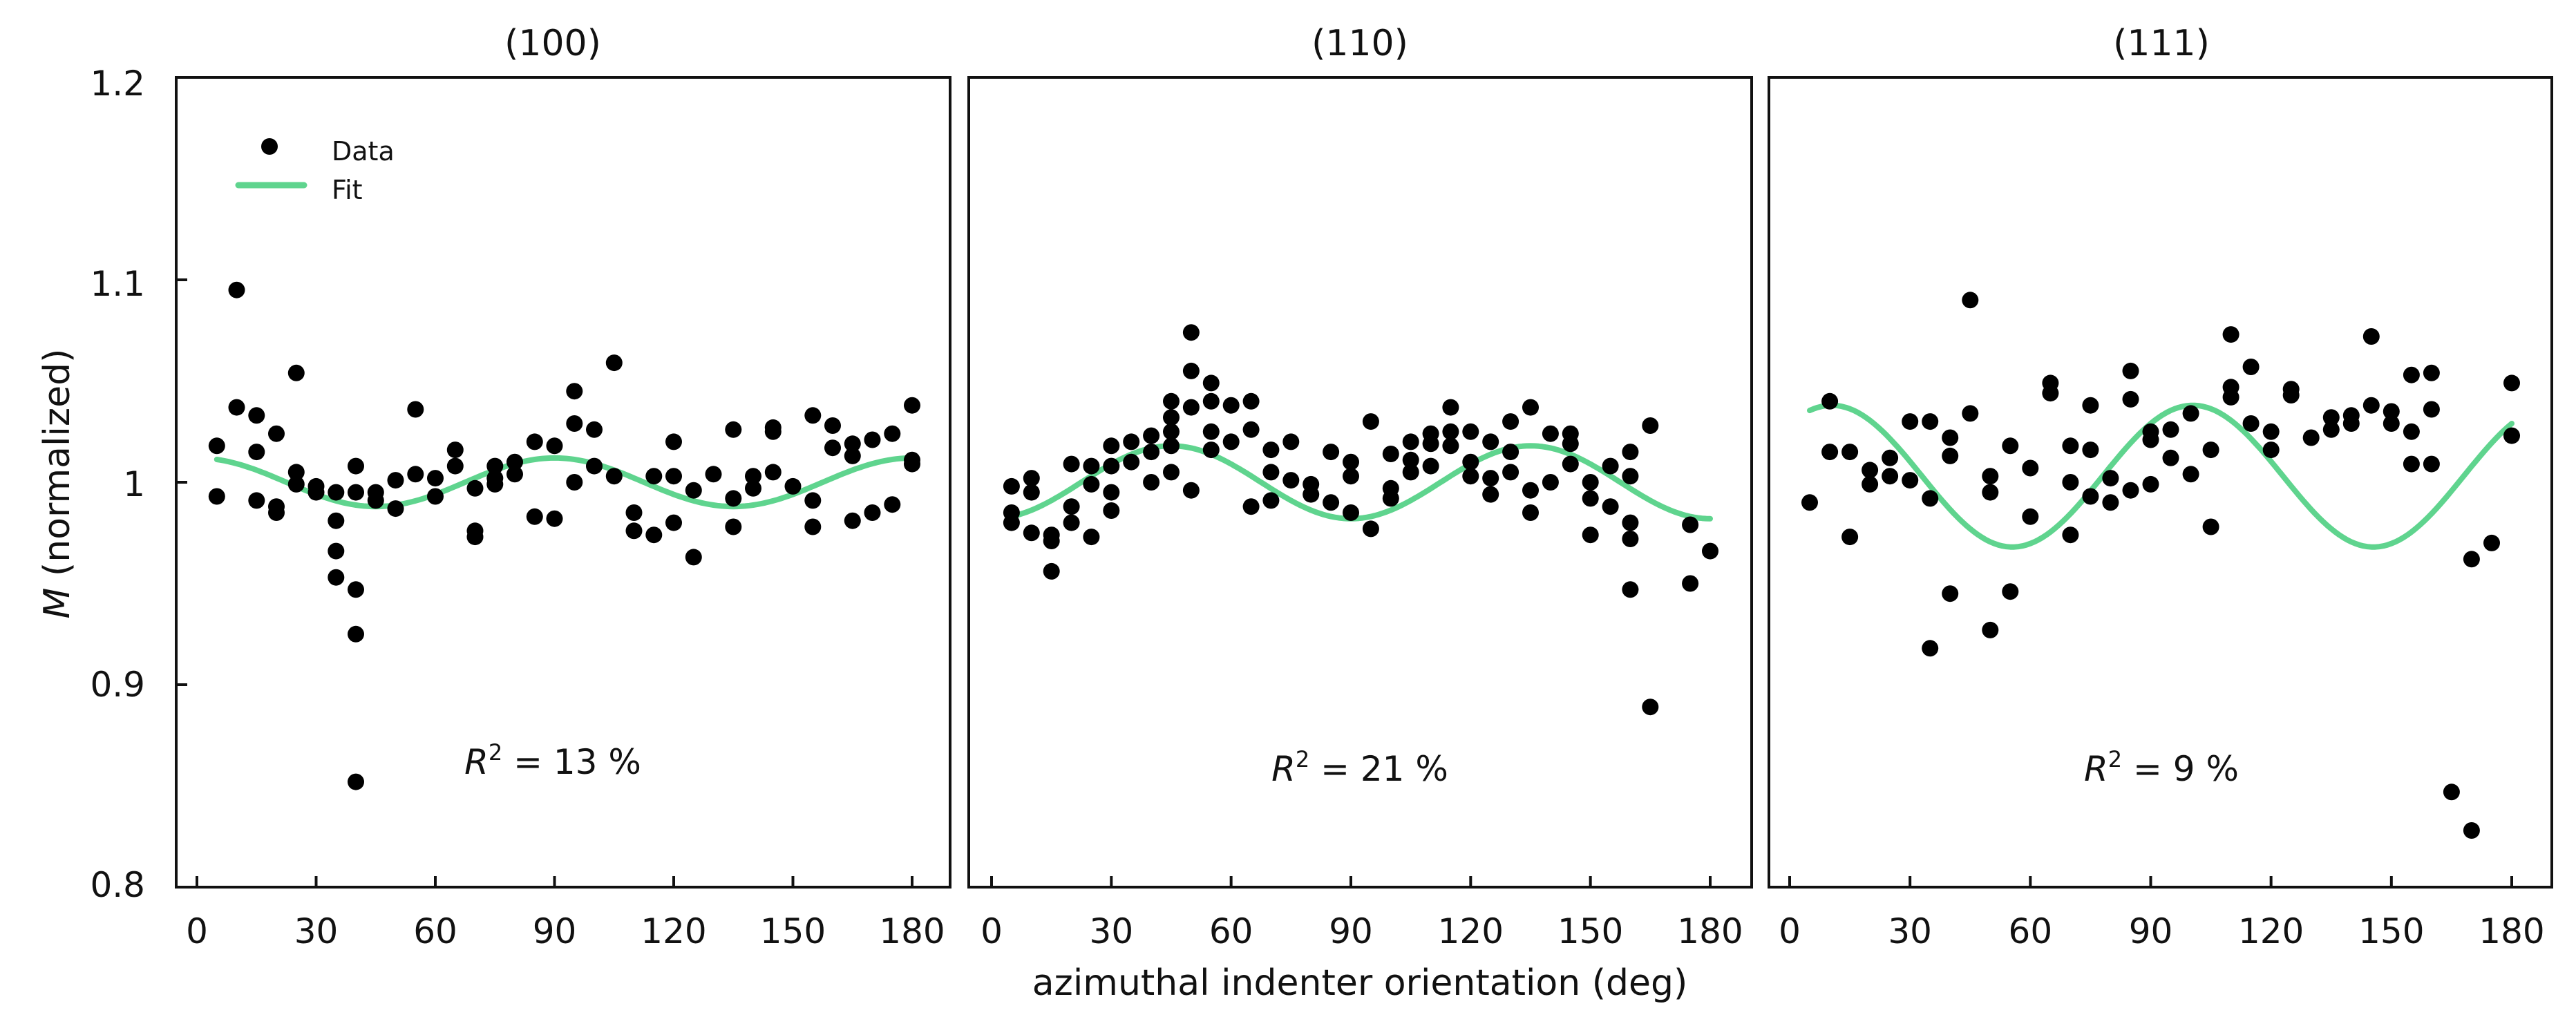 The height and width of the screenshot is (1026, 2576). What do you see at coordinates (2511, 931) in the screenshot?
I see `x-tick-label: 180` at bounding box center [2511, 931].